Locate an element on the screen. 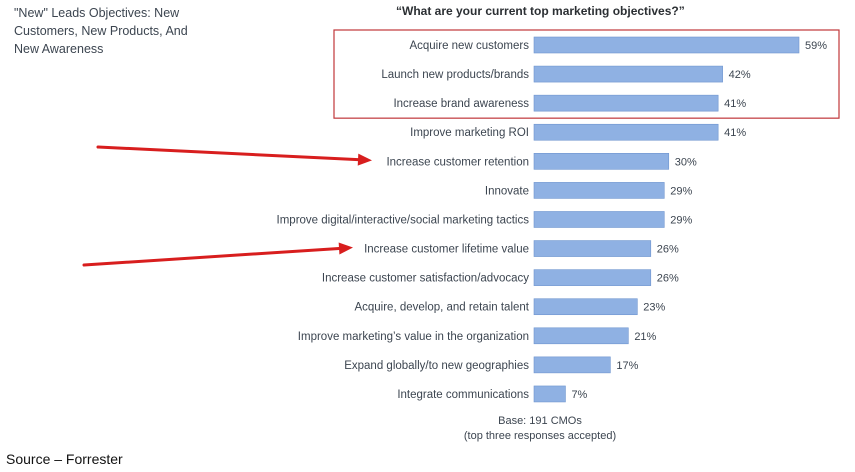 The image size is (855, 472). category-label: Increase customer lifetime value is located at coordinates (446, 250).